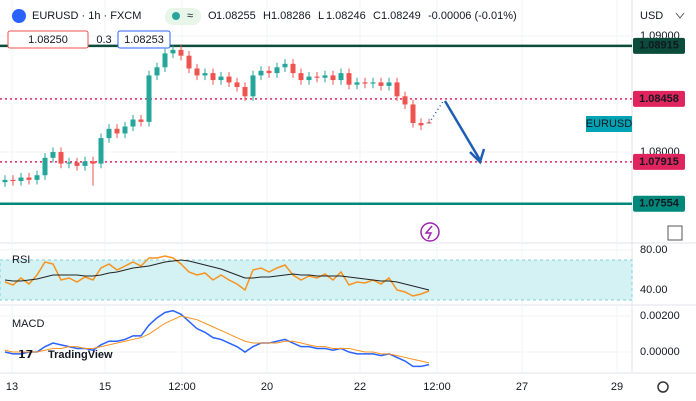  I want to click on y-tick-label: 40.00, so click(654, 290).